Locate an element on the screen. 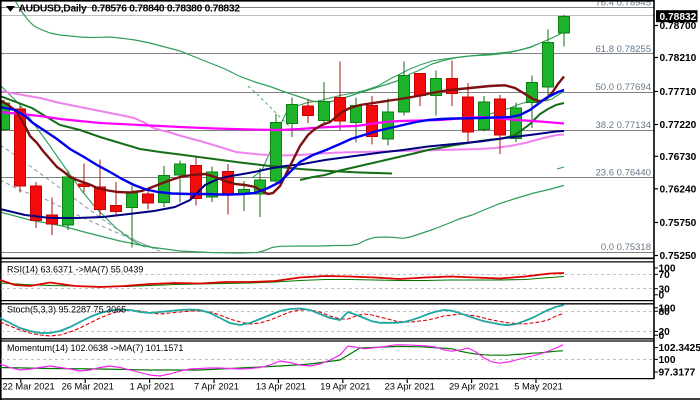  svg-text: 19 Apr 2021 is located at coordinates (345, 386).